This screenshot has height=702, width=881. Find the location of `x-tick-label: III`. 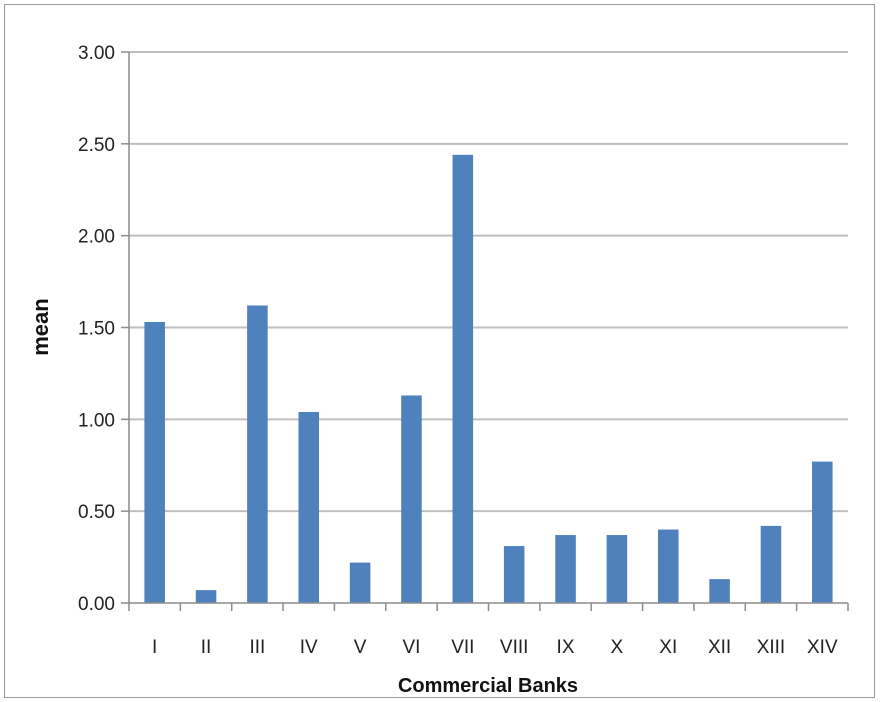

x-tick-label: III is located at coordinates (257, 647).